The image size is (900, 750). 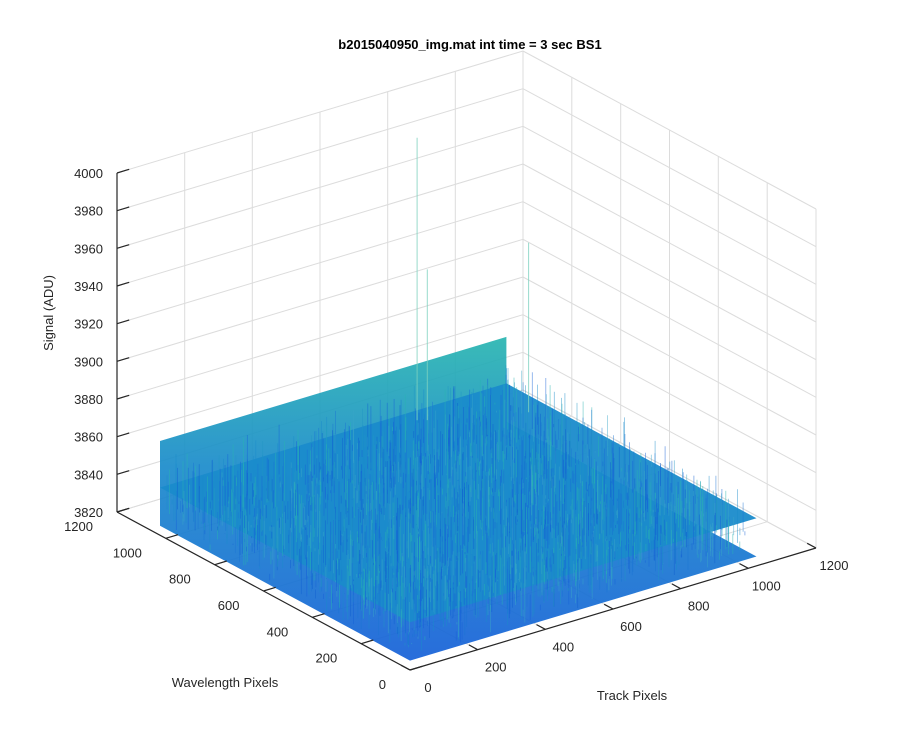 What do you see at coordinates (278, 631) in the screenshot?
I see `y-tick-label: 400` at bounding box center [278, 631].